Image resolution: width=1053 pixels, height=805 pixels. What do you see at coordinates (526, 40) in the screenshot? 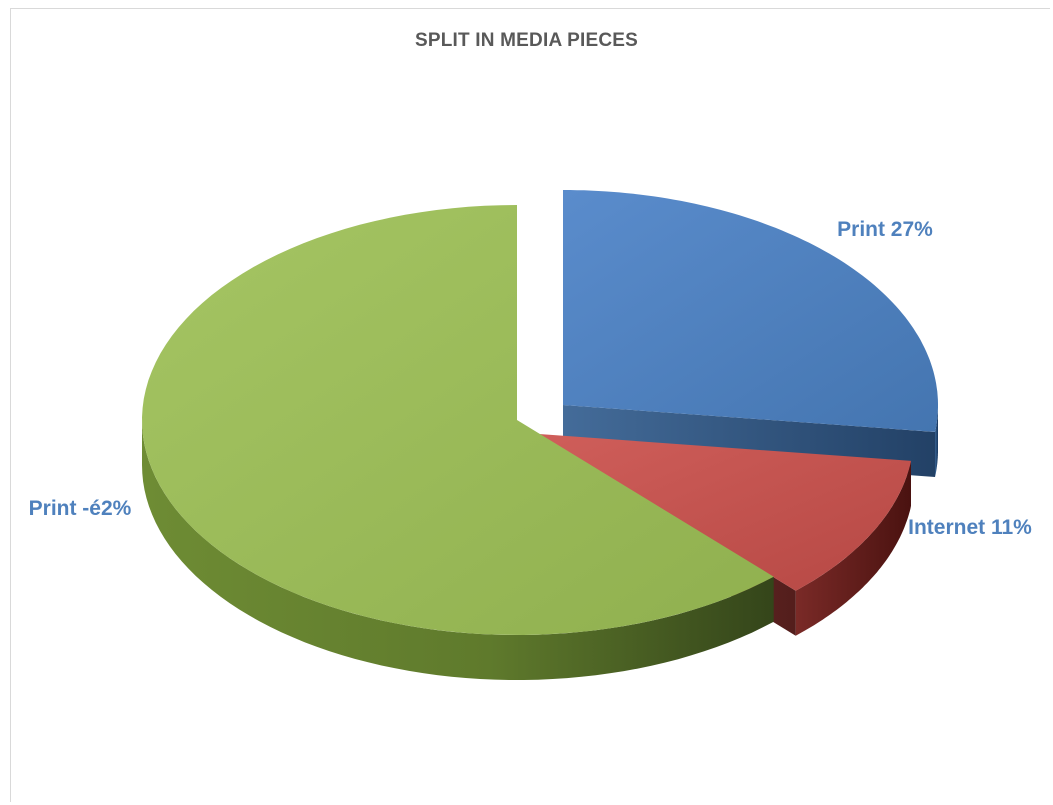
I see `chart-title: SPLIT IN MEDIA PIECES` at bounding box center [526, 40].